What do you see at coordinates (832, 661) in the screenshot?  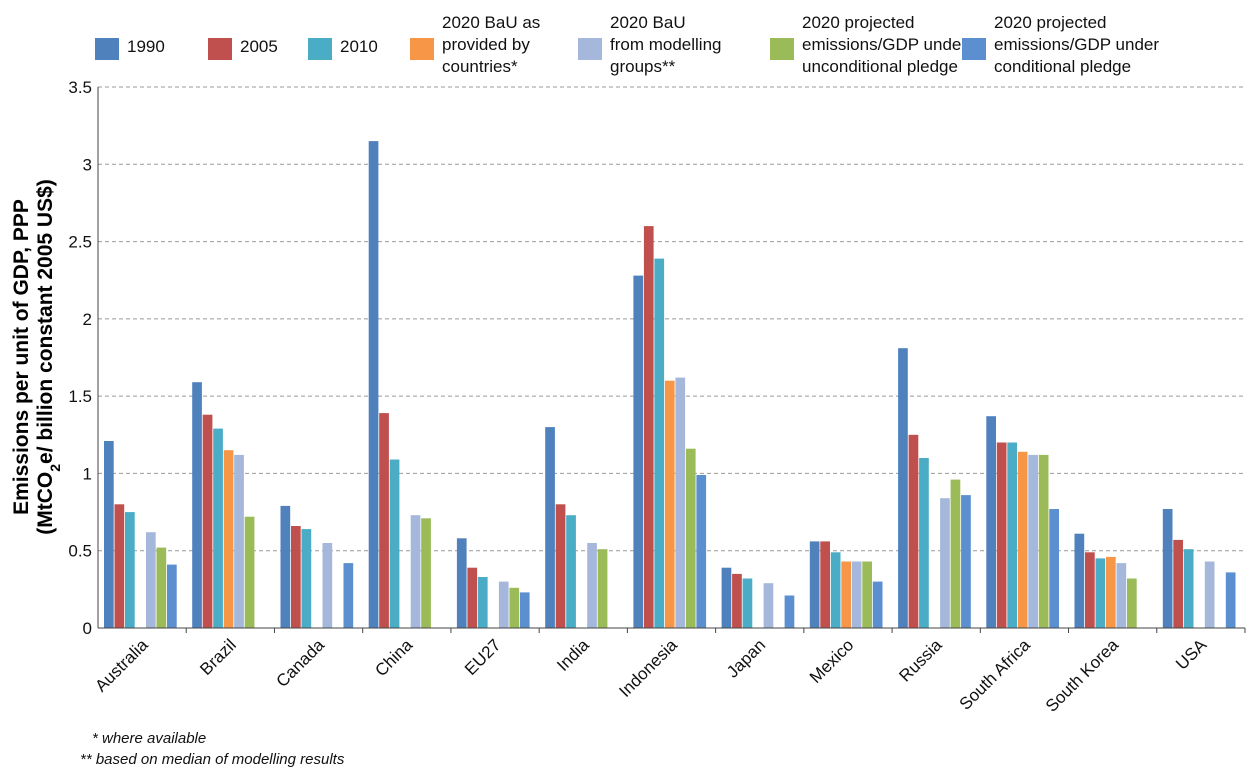 I see `x-tick-label: Mexico` at bounding box center [832, 661].